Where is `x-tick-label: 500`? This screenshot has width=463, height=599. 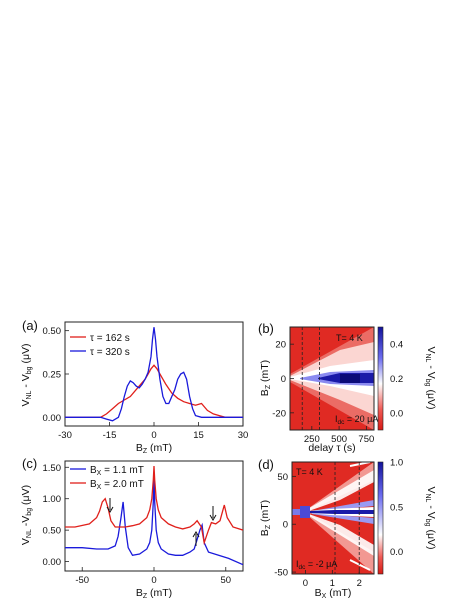 x-tick-label: 500 is located at coordinates (339, 439).